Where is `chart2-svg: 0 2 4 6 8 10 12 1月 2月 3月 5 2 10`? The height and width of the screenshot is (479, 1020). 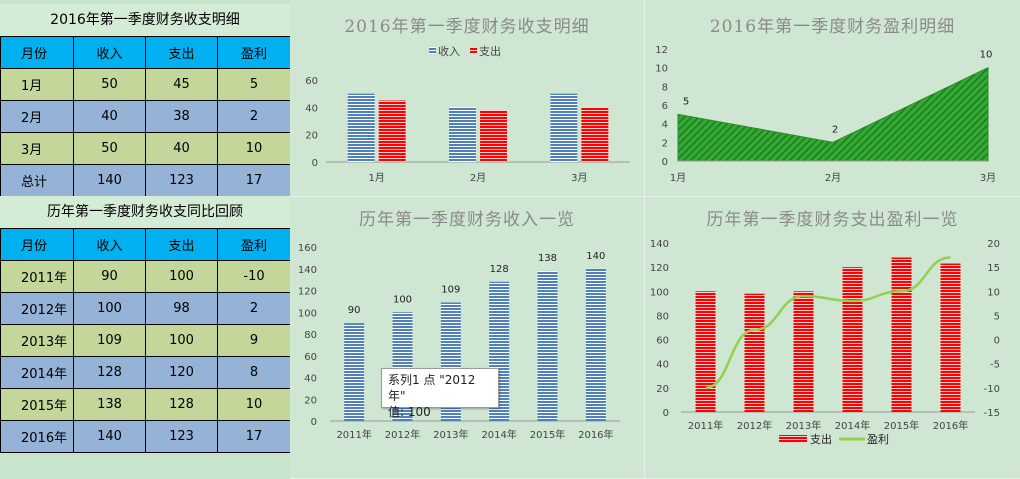 chart2-svg: 0 2 4 6 8 10 12 1月 2月 3月 5 2 10 is located at coordinates (825, 114).